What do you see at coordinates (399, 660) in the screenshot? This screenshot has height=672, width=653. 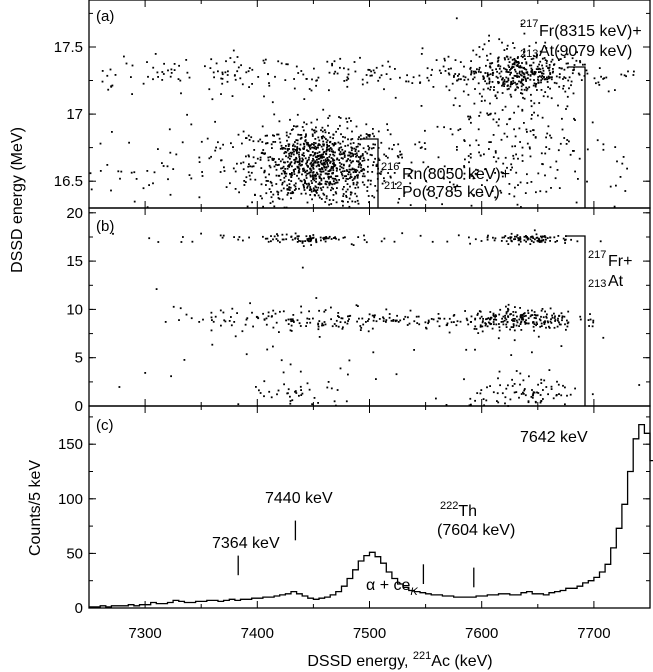 I see `x-axis-label: DSSD energy, 221Ac (keV)` at bounding box center [399, 660].